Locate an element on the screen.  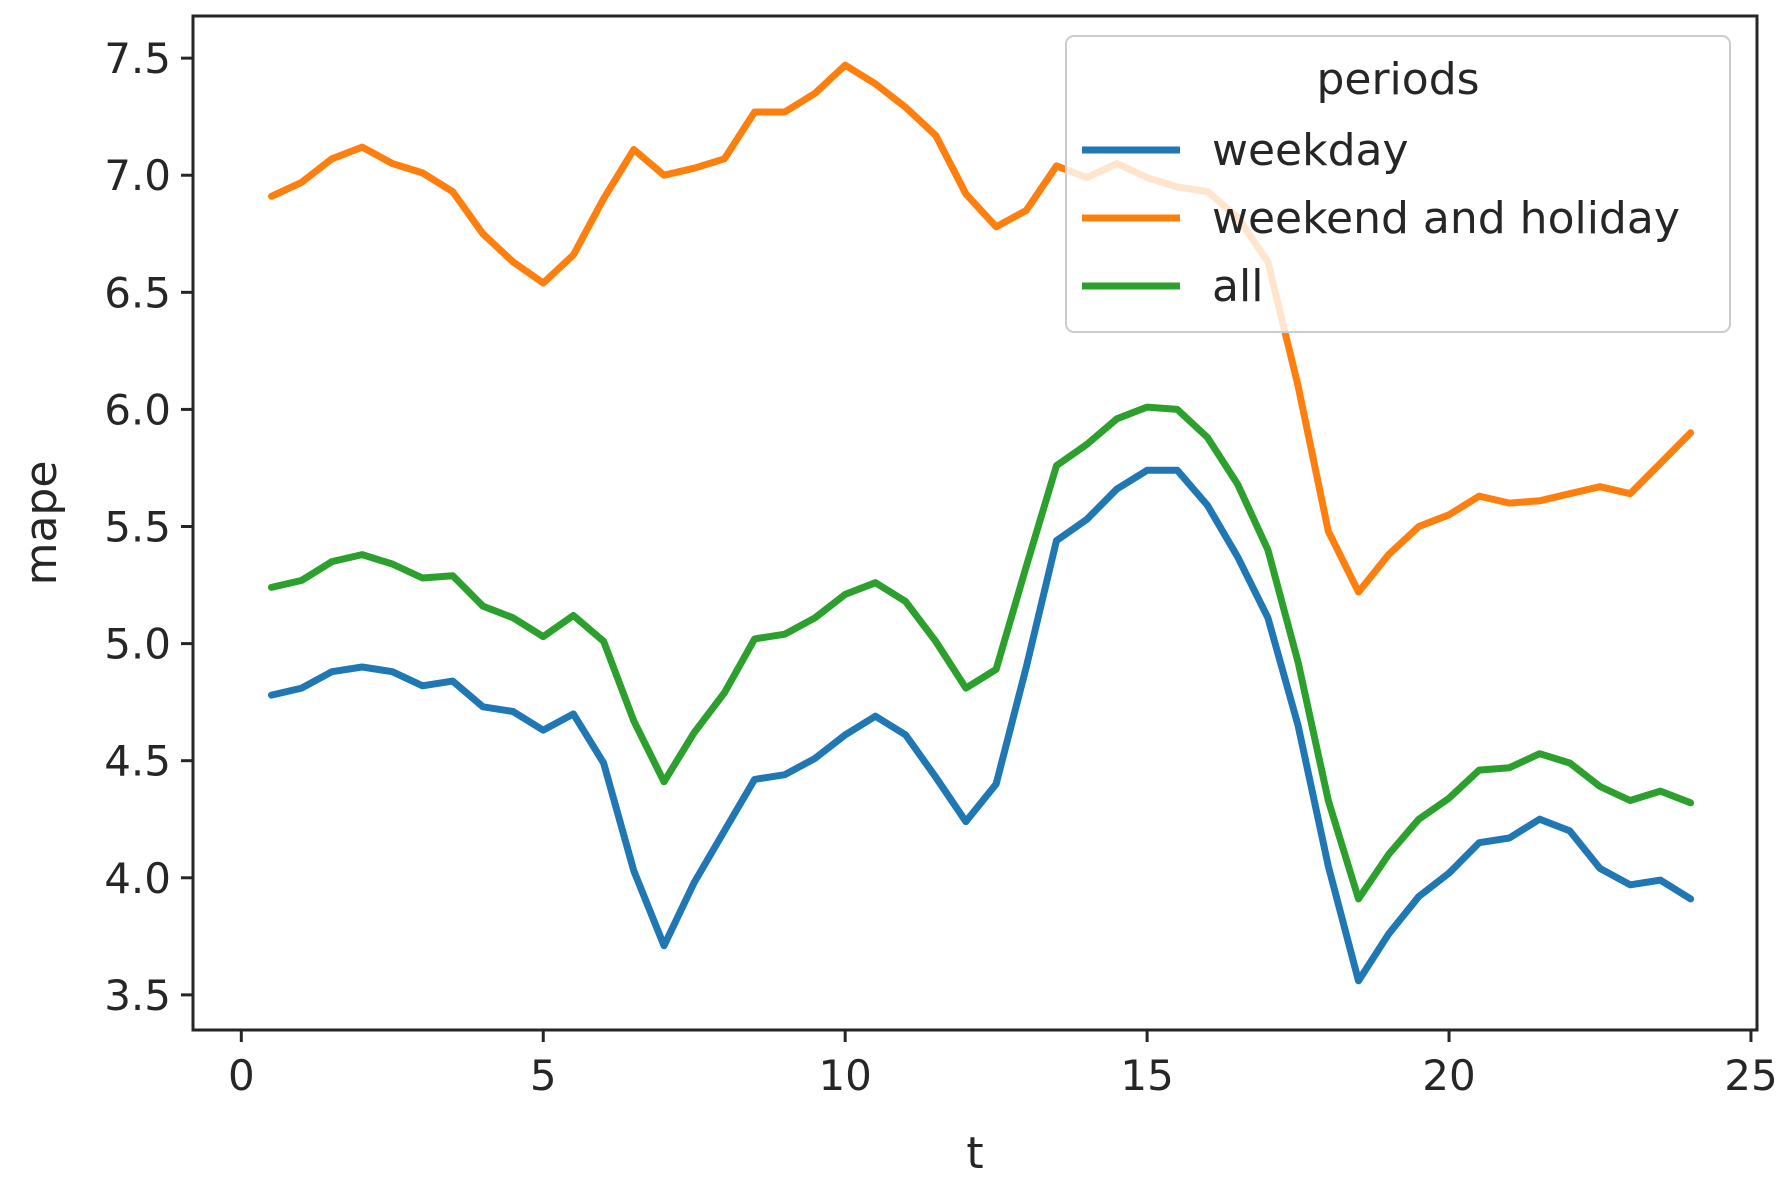
x-tick-label: 5 is located at coordinates (543, 1075).